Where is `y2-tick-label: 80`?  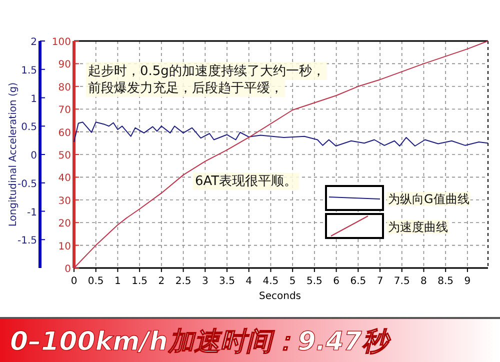
y2-tick-label: 80 is located at coordinates (64, 88).